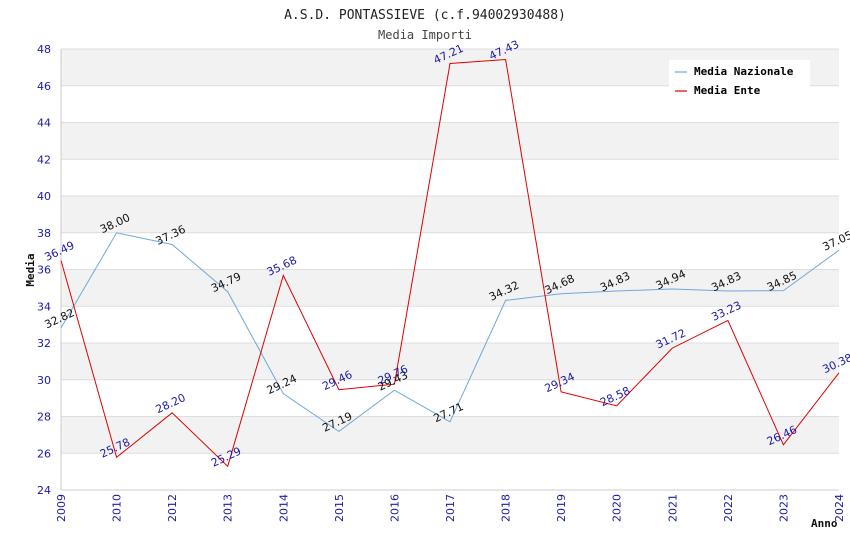 This screenshot has width=850, height=550. I want to click on x-tick-label: 2014, so click(283, 508).